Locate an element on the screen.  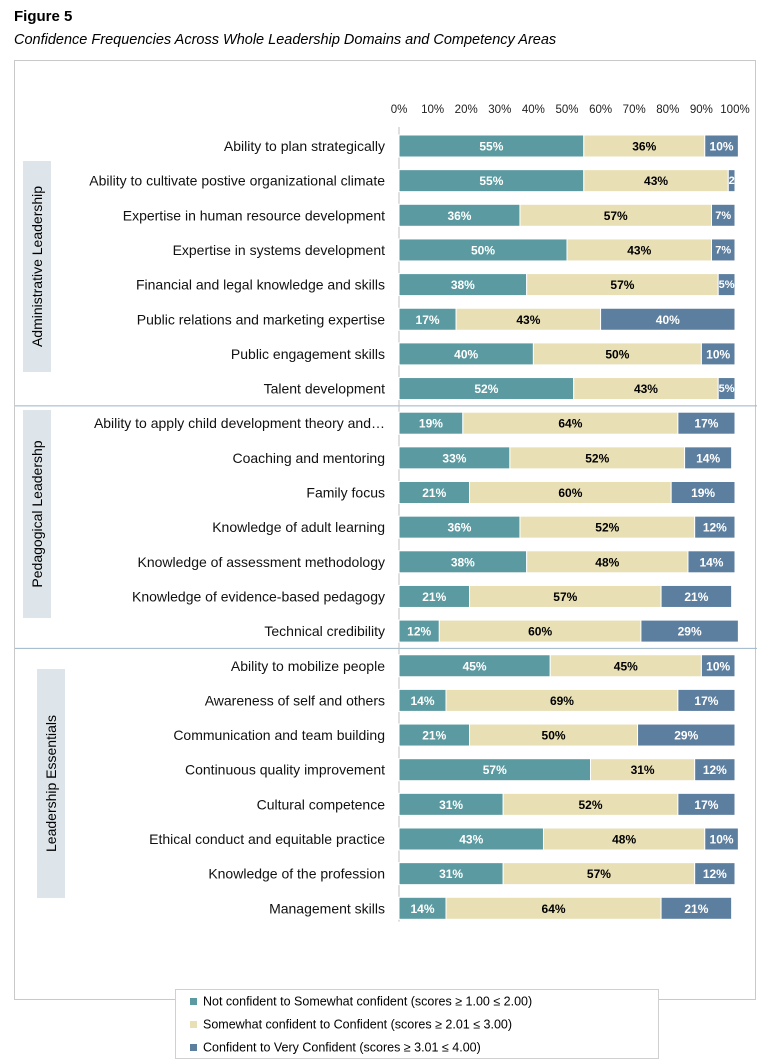
x-tick-label: 70% is located at coordinates (634, 110).